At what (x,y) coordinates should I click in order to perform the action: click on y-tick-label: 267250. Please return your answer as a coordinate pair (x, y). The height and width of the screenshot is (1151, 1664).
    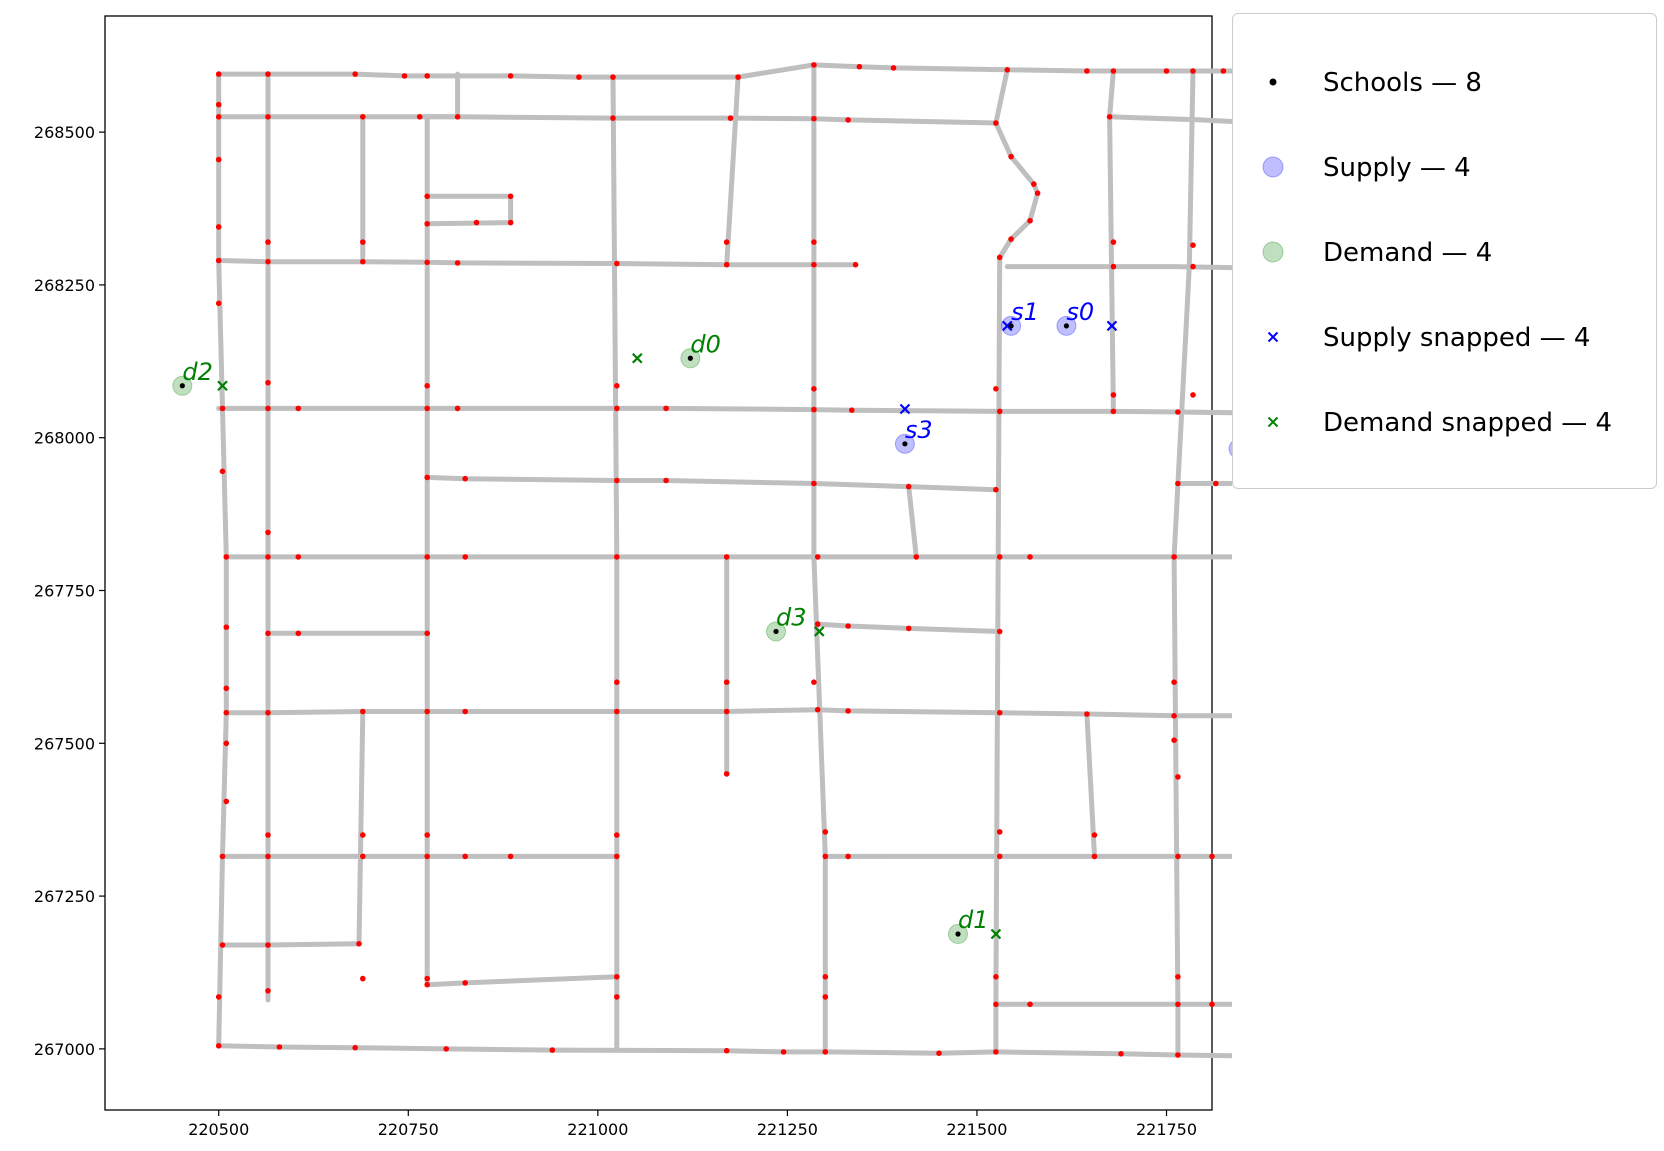
    Looking at the image, I should click on (64, 896).